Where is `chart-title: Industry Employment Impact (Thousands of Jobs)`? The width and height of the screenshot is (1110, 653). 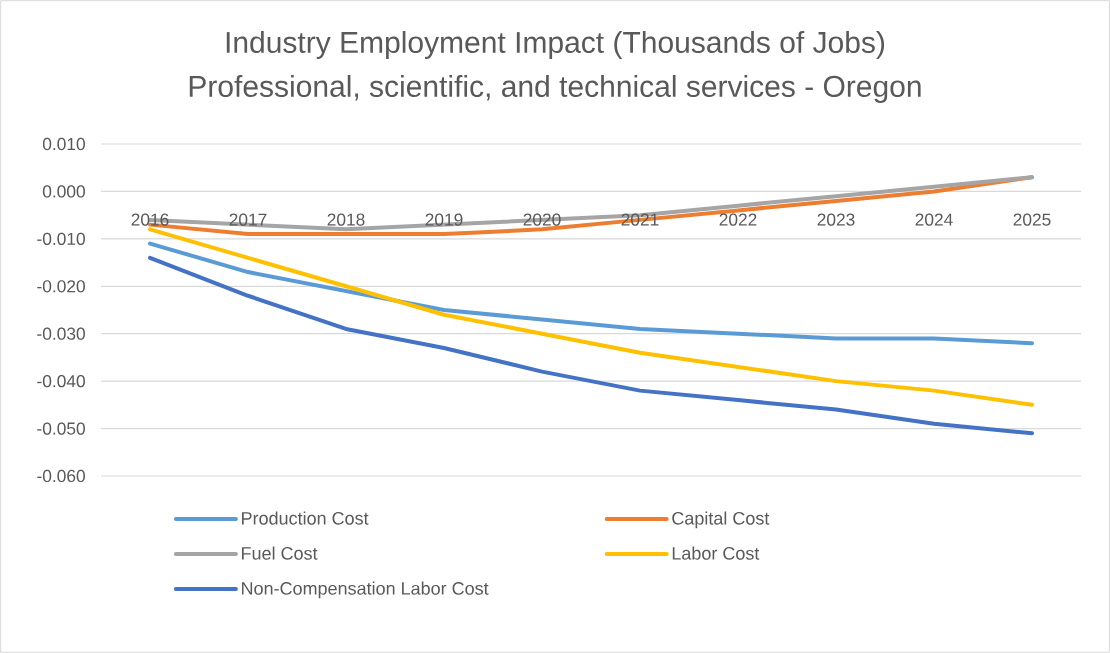 chart-title: Industry Employment Impact (Thousands of Jobs) is located at coordinates (555, 45).